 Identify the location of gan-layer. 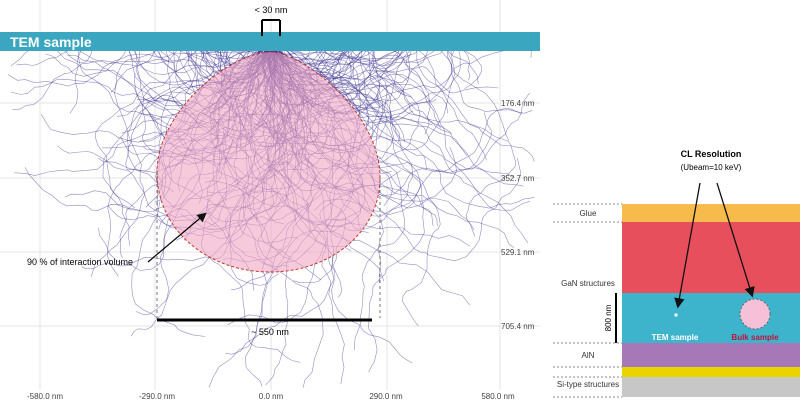
(711, 257).